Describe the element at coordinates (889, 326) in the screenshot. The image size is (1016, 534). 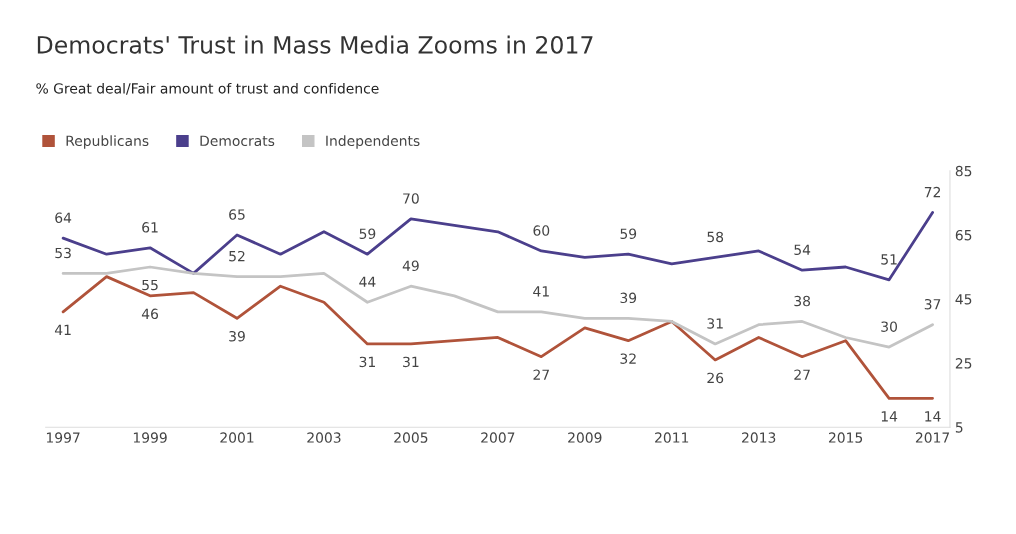
I see `data-label: 30` at that location.